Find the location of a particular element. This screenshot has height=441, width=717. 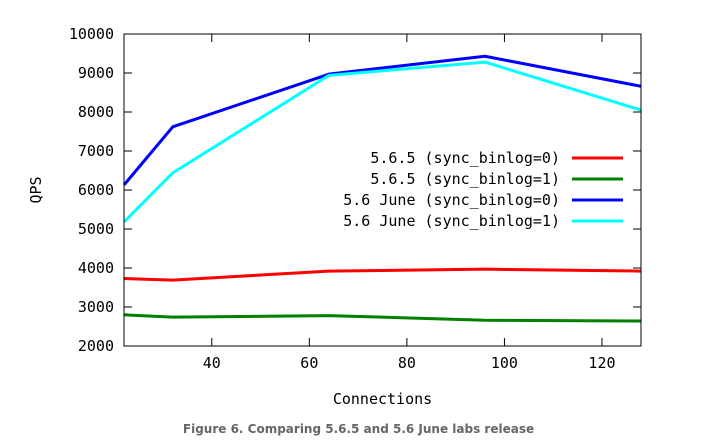

y-tick-label: 3000 is located at coordinates (96, 307).